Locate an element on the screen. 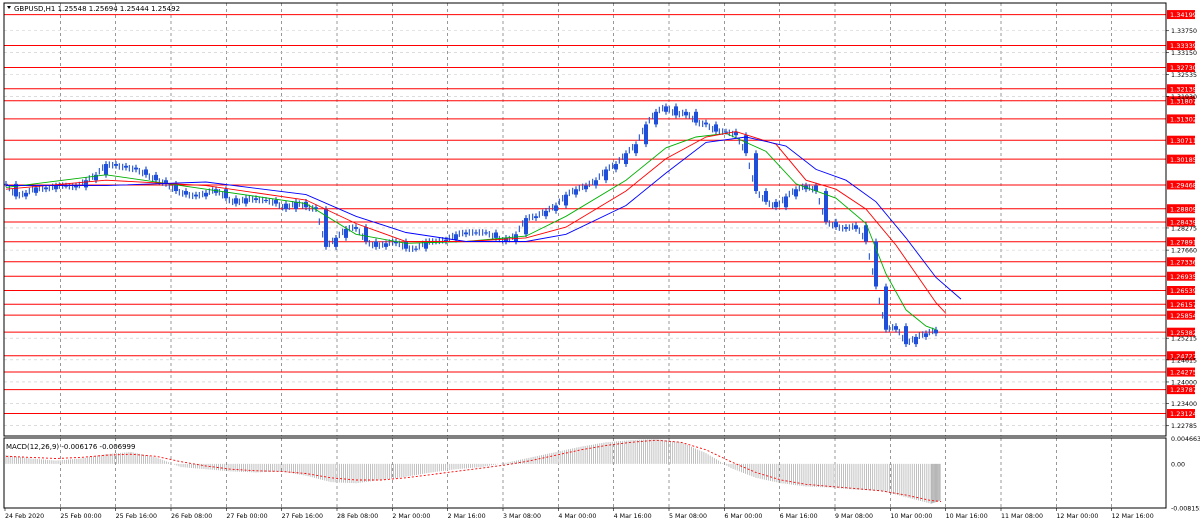  time-axis-label: 5 Mar 08:00 is located at coordinates (688, 516).